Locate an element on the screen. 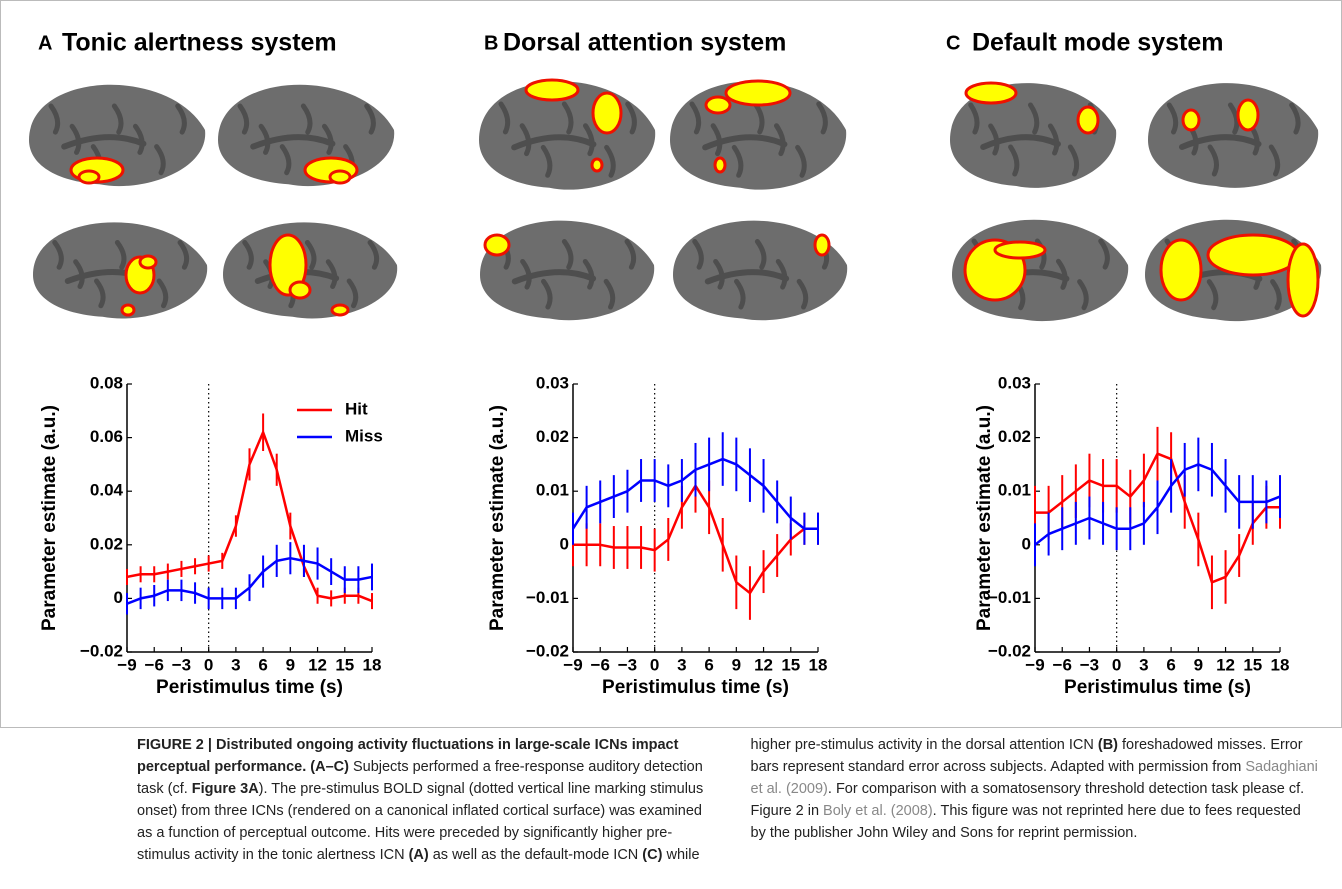 This screenshot has height=889, width=1342. caption-normal: as well as the default-mode ICN is located at coordinates (535, 855).